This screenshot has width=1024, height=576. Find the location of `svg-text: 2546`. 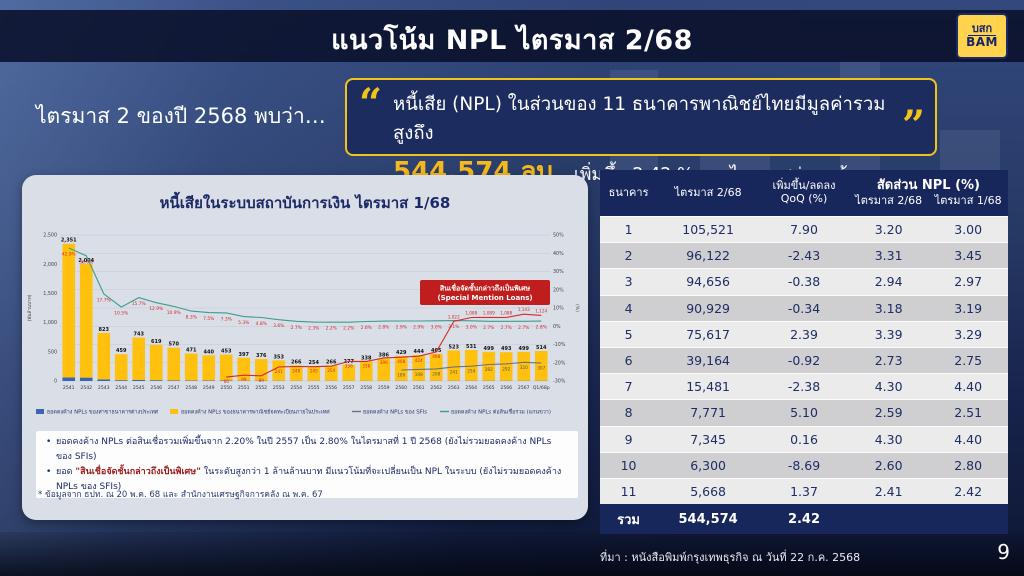

svg-text: 2546 is located at coordinates (156, 388).